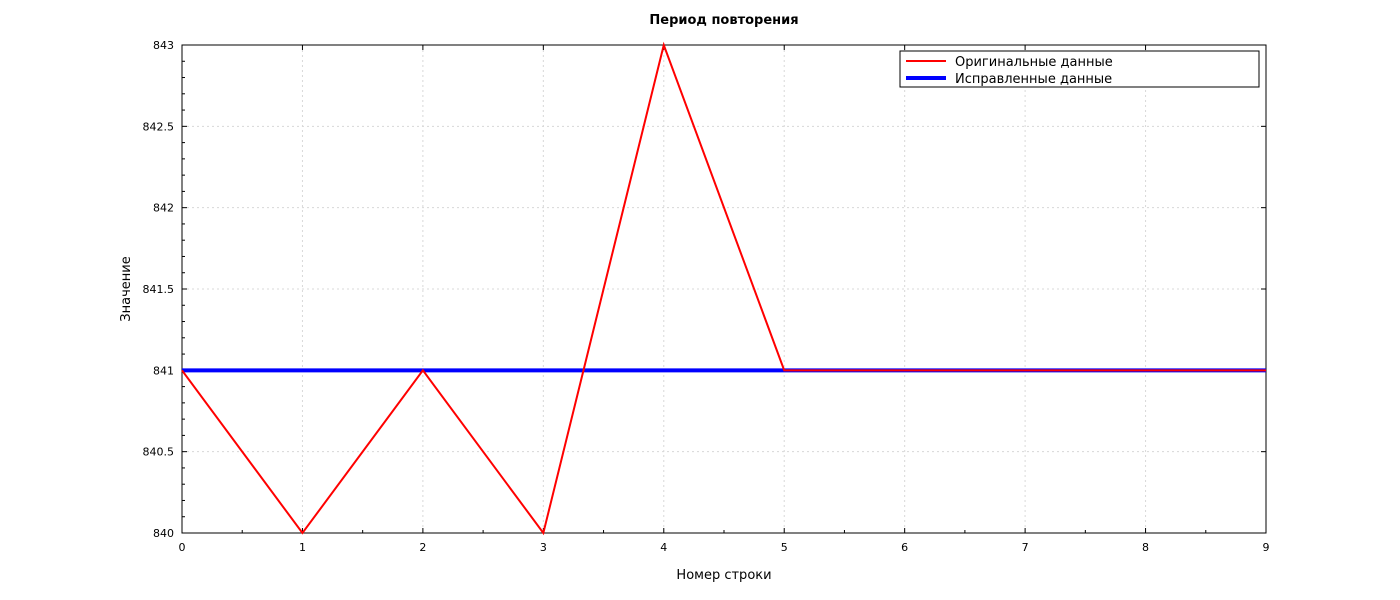 The height and width of the screenshot is (600, 1400). What do you see at coordinates (422, 547) in the screenshot?
I see `x-tick-label: 2` at bounding box center [422, 547].